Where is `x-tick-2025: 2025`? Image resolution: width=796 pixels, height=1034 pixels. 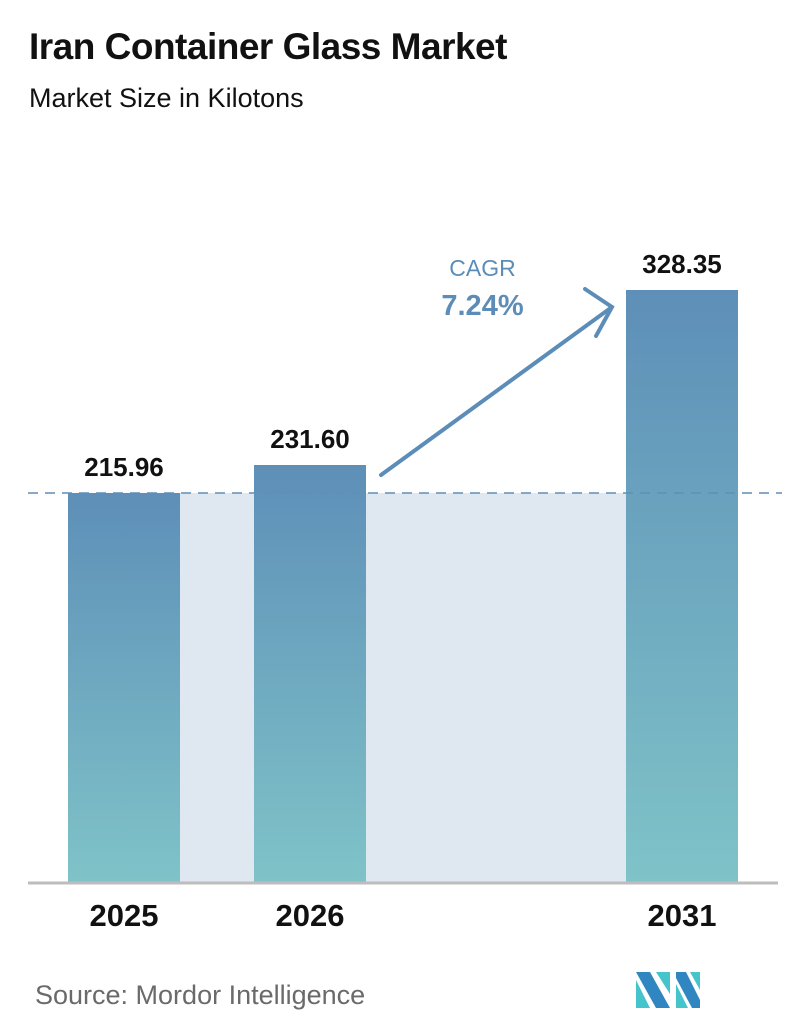 x-tick-2025: 2025 is located at coordinates (124, 915).